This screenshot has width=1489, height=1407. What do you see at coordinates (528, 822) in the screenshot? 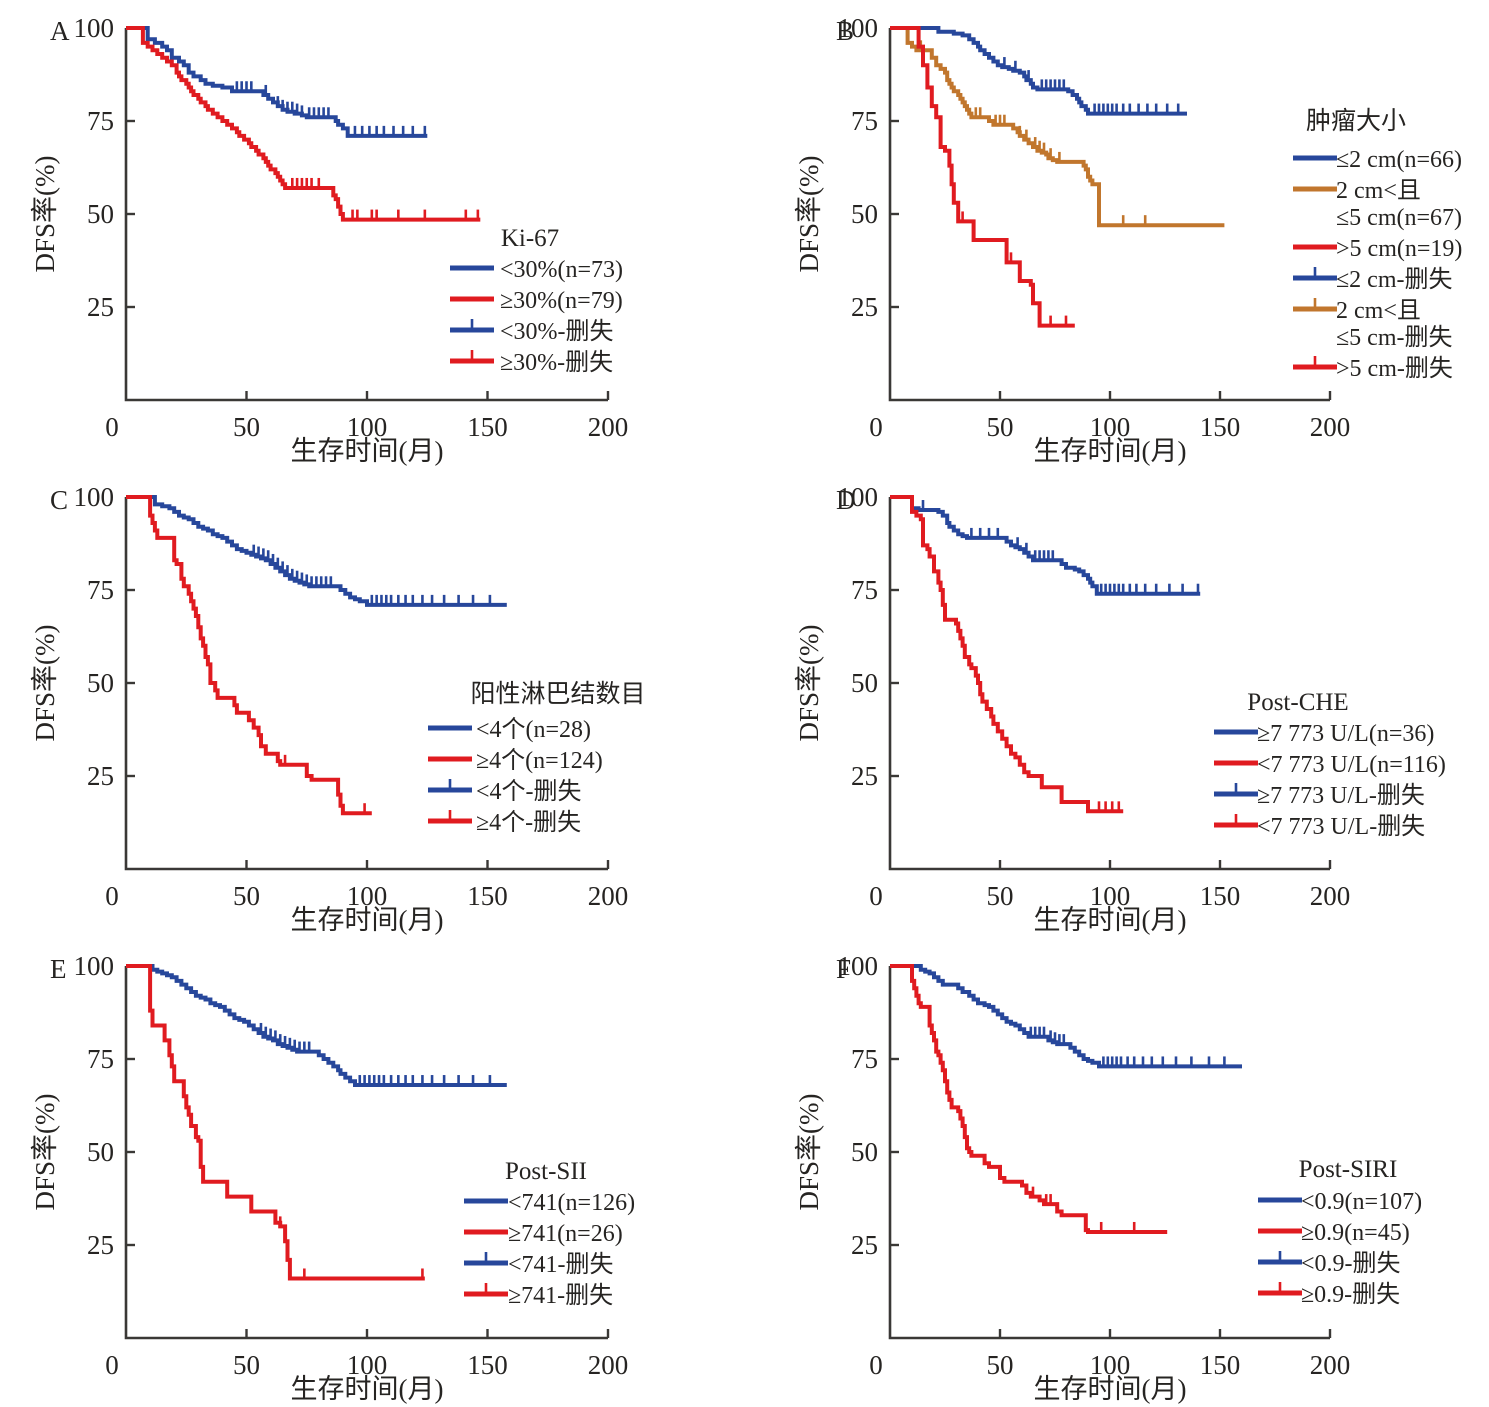
I see `legend-label: ≥4个-删失` at bounding box center [528, 822].